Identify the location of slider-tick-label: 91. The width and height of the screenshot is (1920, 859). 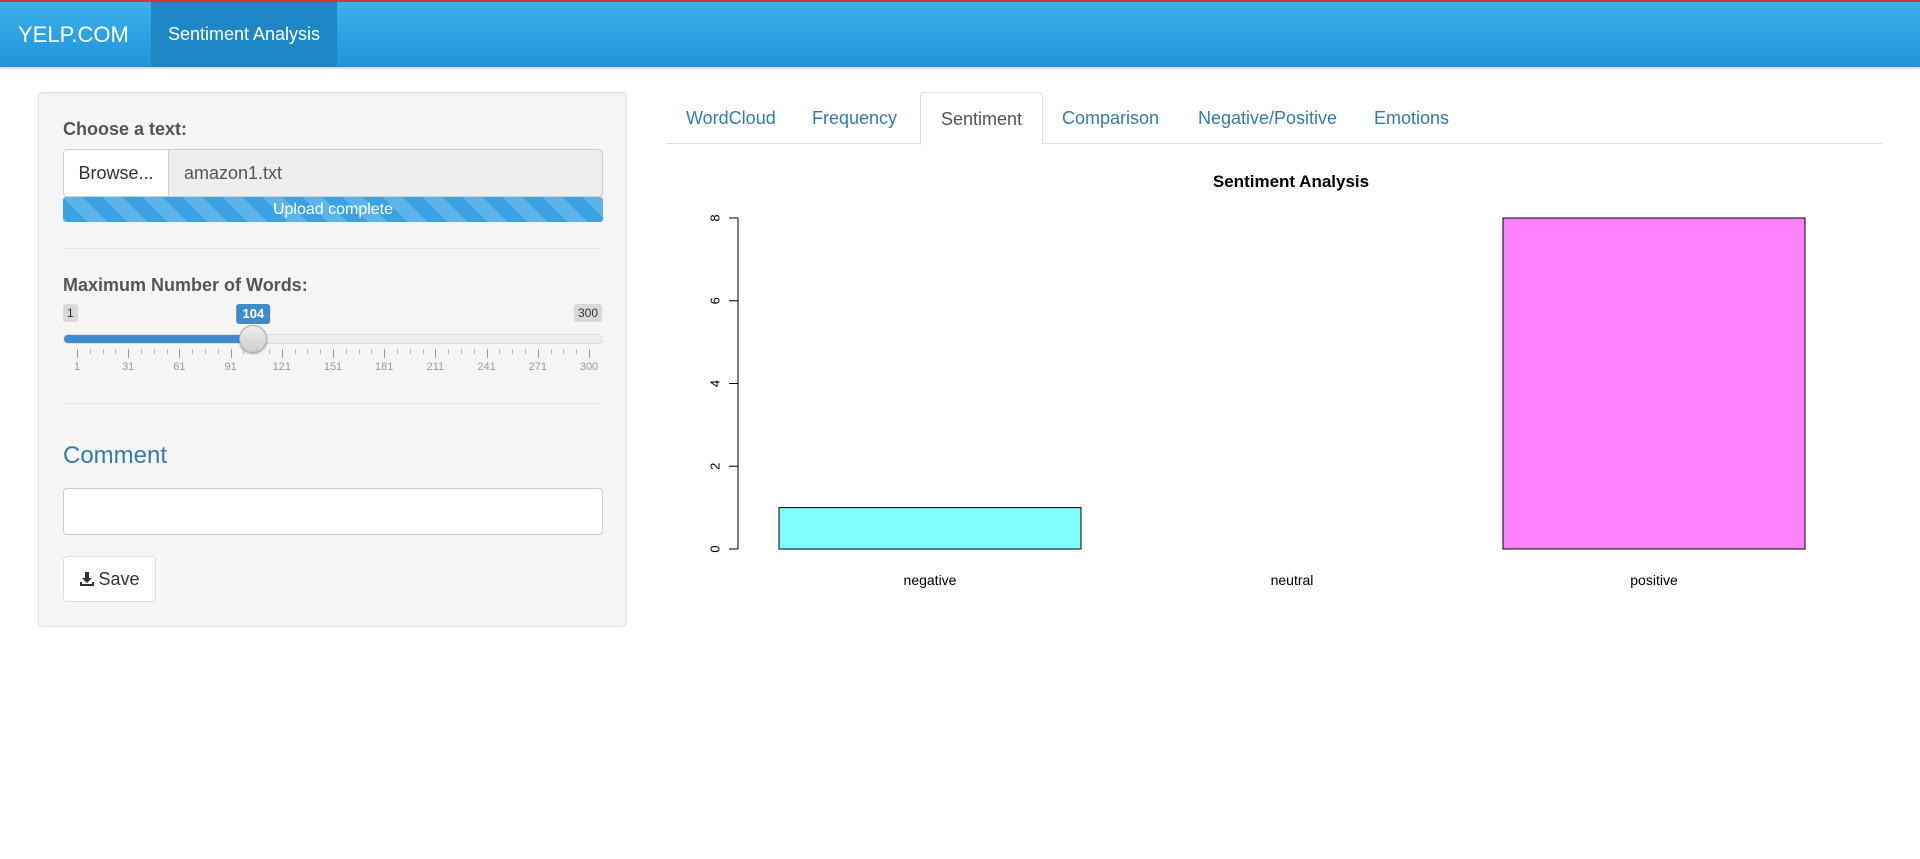
(230, 367).